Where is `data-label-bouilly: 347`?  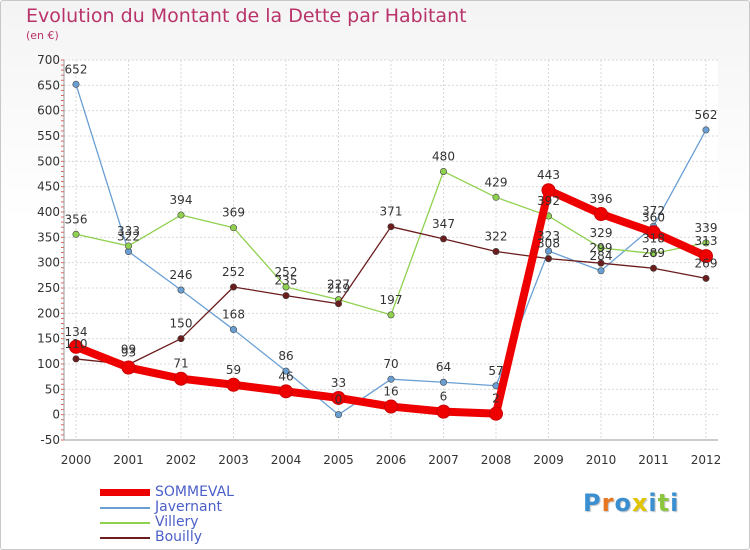
data-label-bouilly: 347 is located at coordinates (443, 224).